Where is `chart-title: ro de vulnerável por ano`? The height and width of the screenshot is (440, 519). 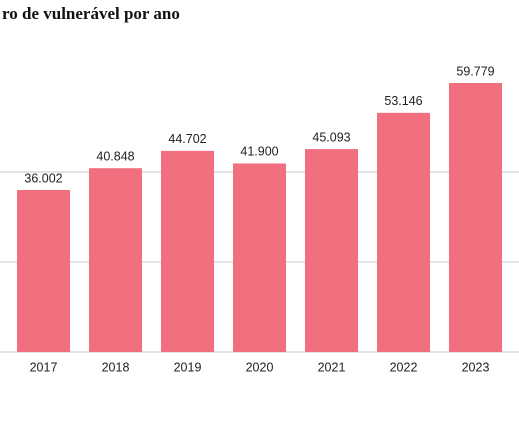
chart-title: ro de vulnerável por ano is located at coordinates (91, 13).